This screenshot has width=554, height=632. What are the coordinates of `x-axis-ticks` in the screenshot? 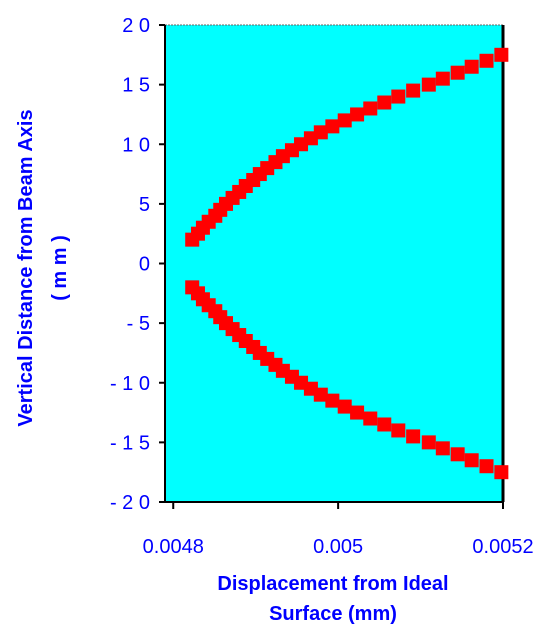 It's located at (338, 505).